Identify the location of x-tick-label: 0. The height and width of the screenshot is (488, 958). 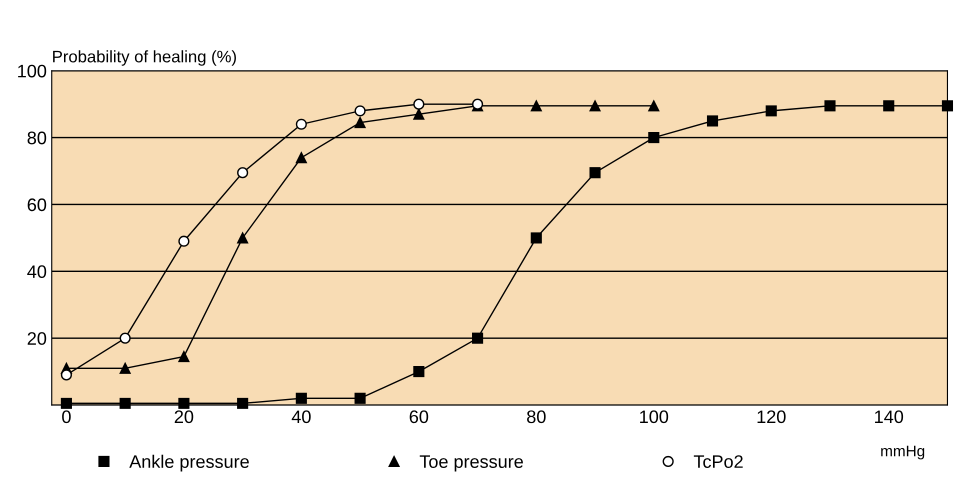
(66, 417).